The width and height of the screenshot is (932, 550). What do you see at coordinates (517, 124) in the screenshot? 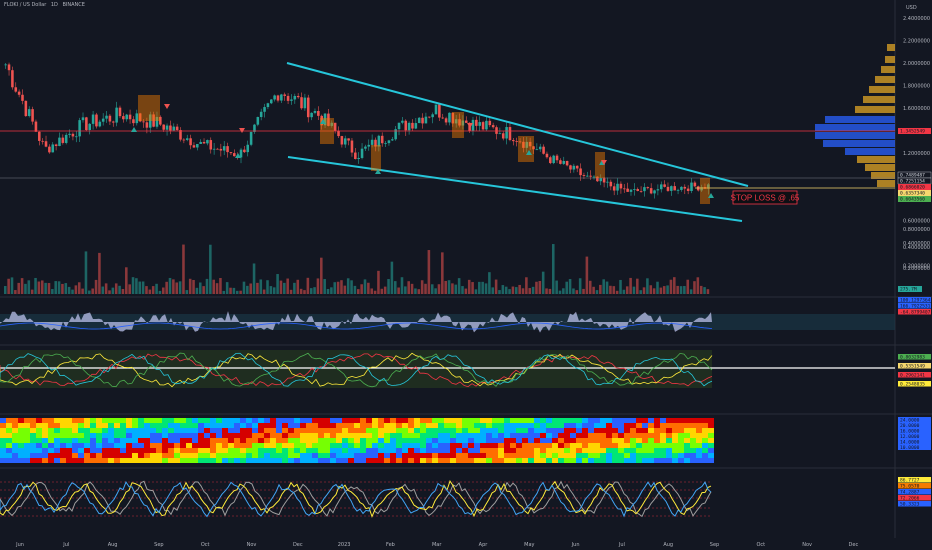
I see `upper-trendline` at bounding box center [517, 124].